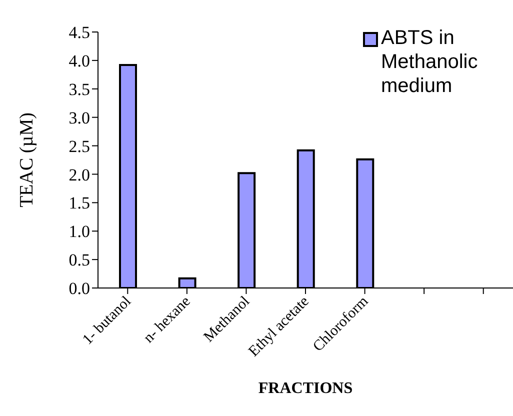 This screenshot has height=416, width=513. I want to click on y-tick-label: 1.0, so click(79, 232).